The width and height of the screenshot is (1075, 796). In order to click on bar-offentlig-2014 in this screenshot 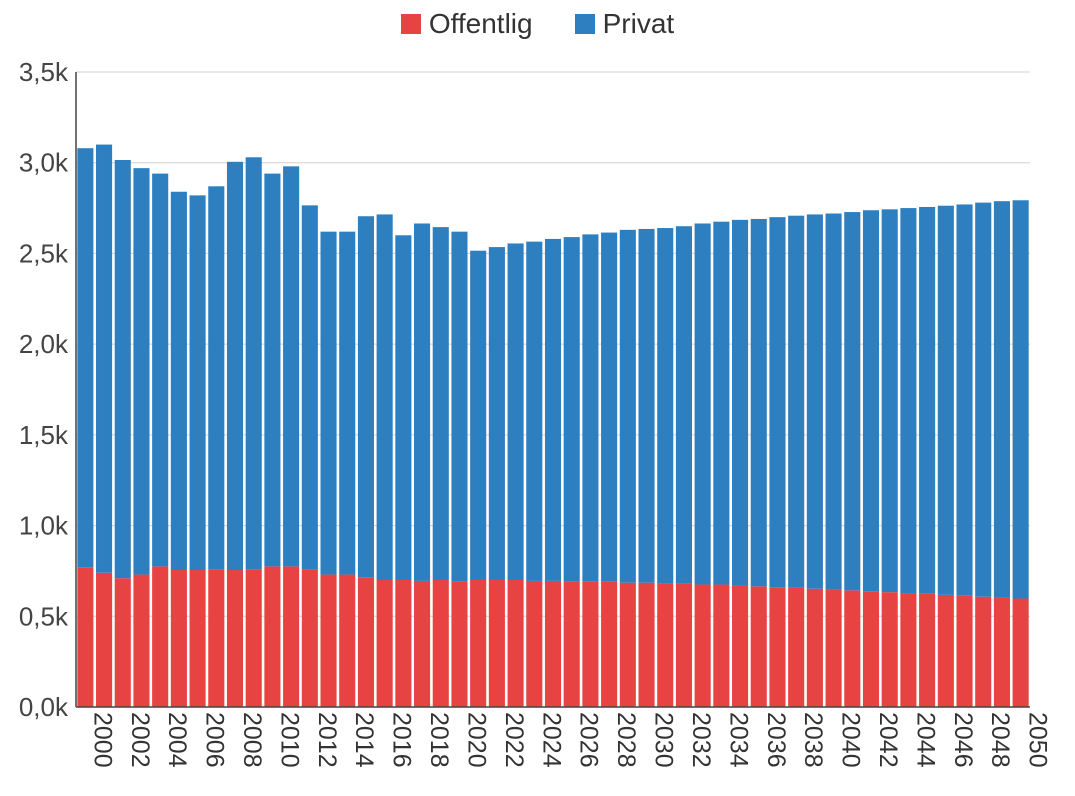, I will do `click(347, 640)`.